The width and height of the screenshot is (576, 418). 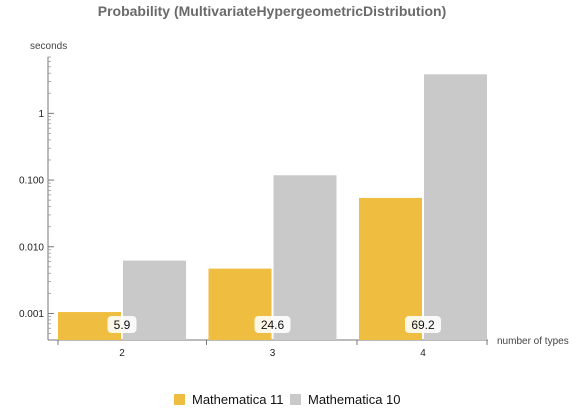 I want to click on speedup-label: 5.9, so click(x=122, y=325).